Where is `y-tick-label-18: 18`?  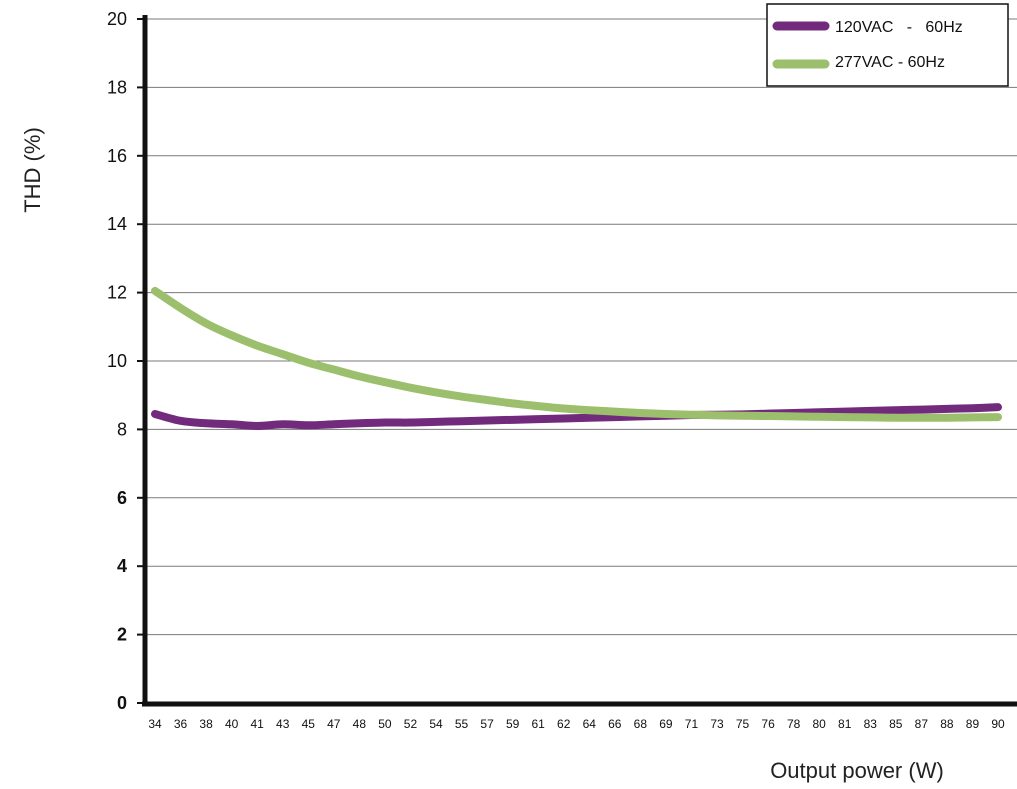 y-tick-label-18: 18 is located at coordinates (117, 87).